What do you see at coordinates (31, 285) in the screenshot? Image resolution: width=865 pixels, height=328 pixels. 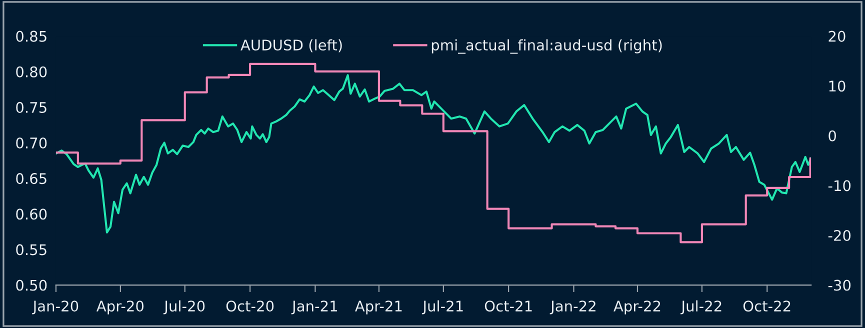 I see `y-tick-label: 0.50` at bounding box center [31, 285].